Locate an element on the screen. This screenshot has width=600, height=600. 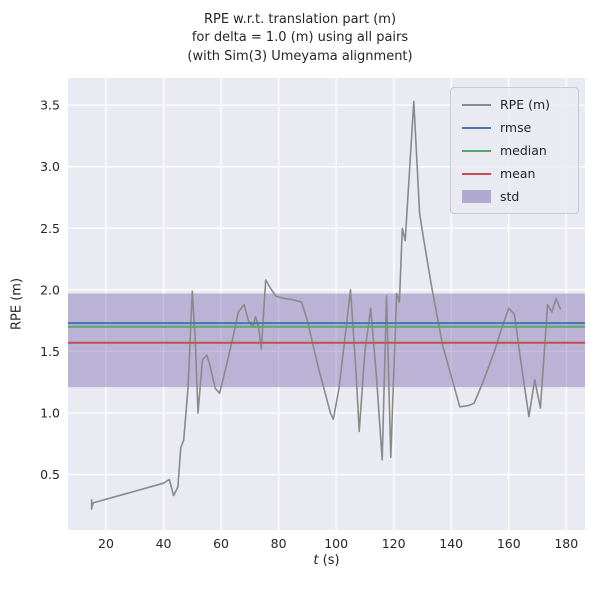
legend-item: mean is located at coordinates (514, 173).